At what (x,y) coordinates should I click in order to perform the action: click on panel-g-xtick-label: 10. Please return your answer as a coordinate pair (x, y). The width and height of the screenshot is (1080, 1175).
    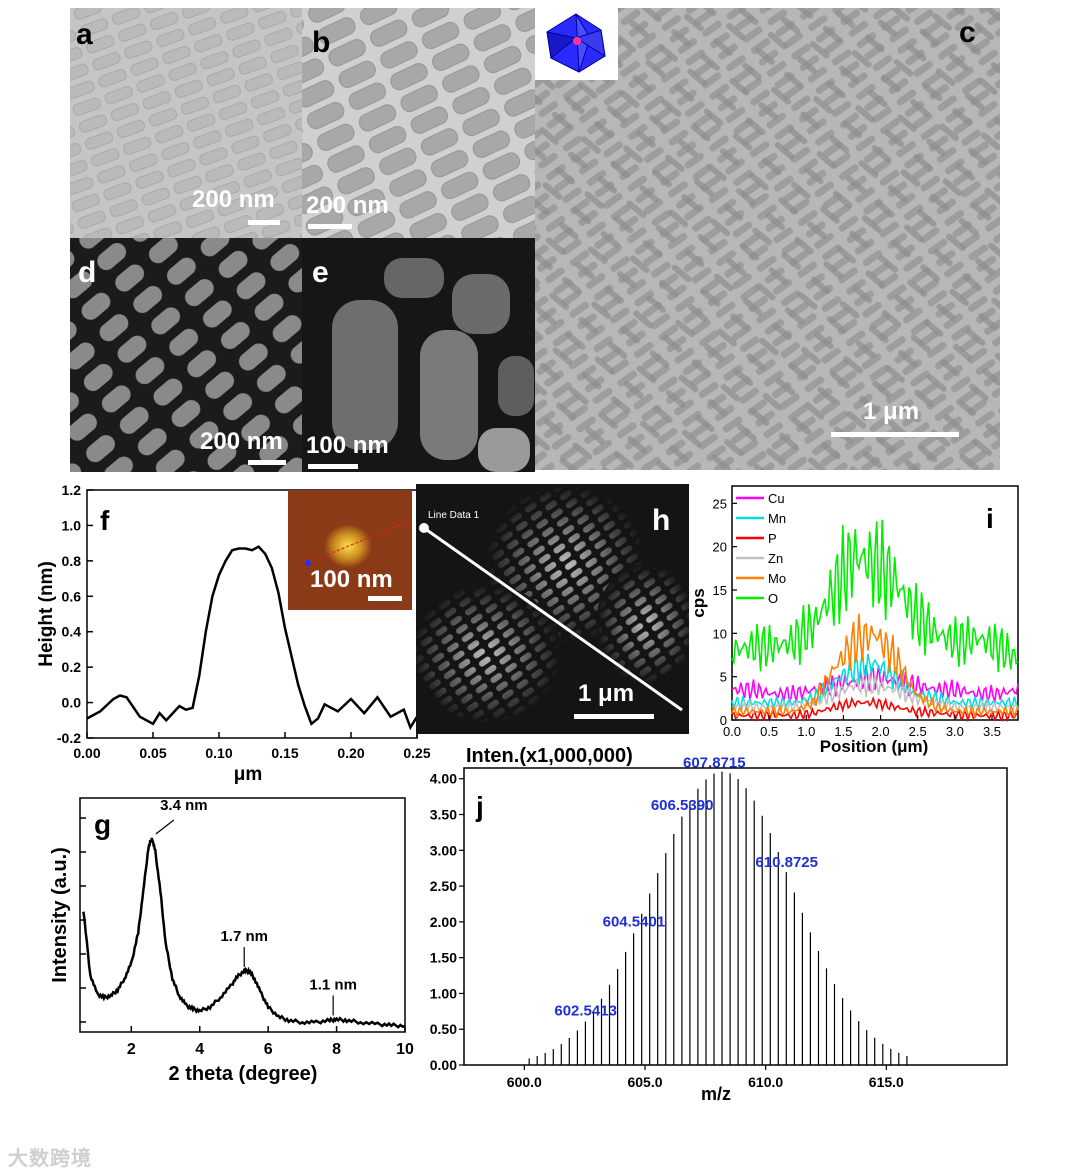
    Looking at the image, I should click on (405, 1049).